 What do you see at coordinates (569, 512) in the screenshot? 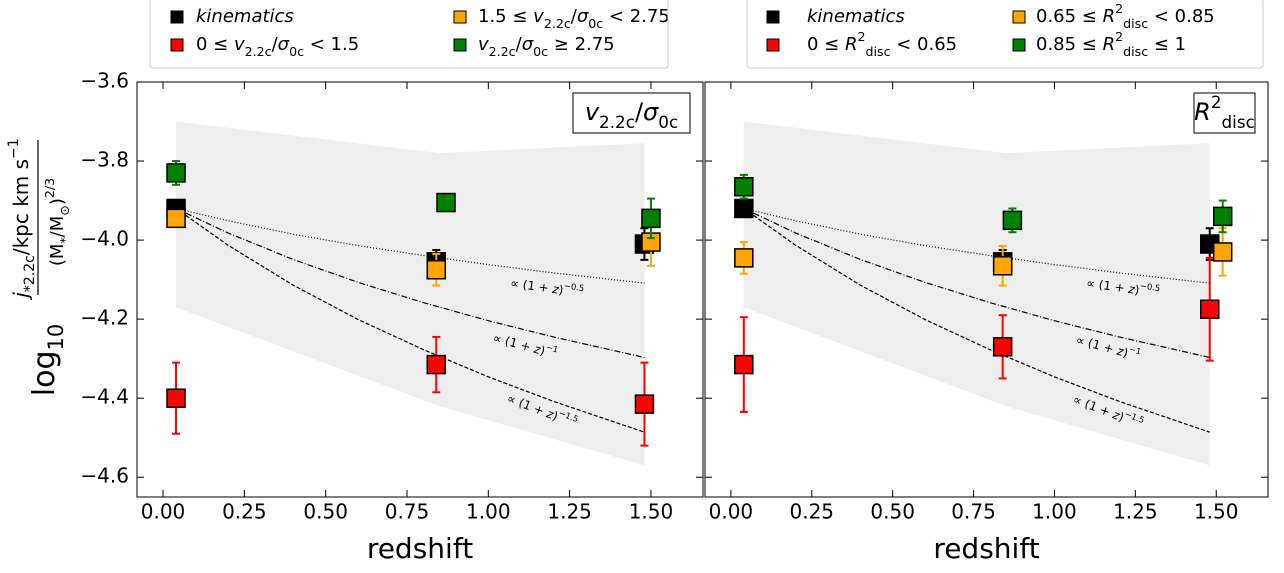
I see `x-tick-label: 1.25` at bounding box center [569, 512].